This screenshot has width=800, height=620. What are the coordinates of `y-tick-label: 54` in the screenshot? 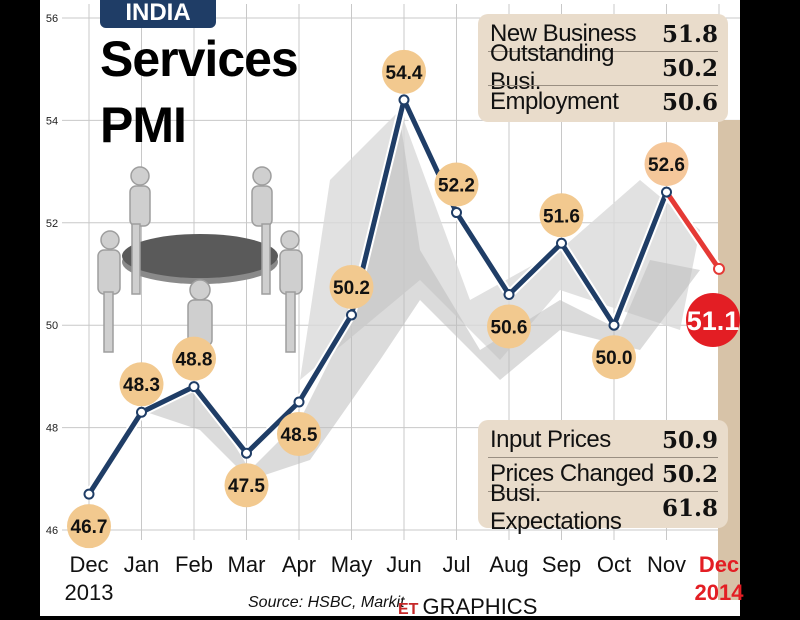 It's located at (52, 121).